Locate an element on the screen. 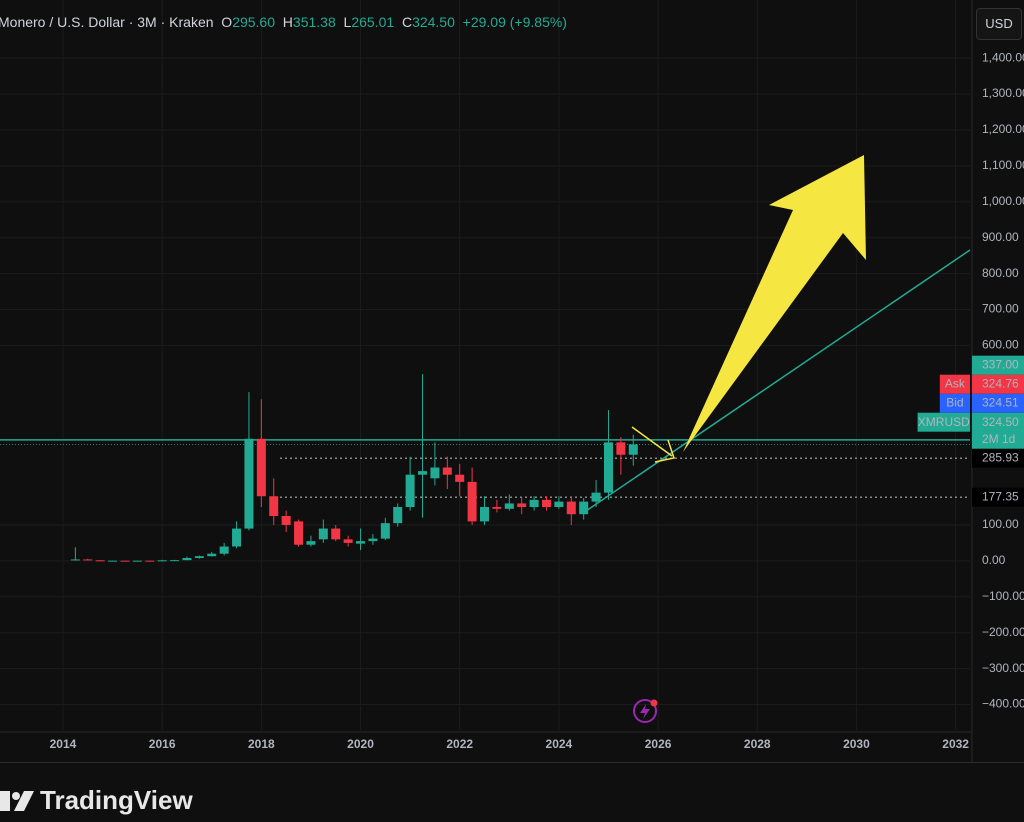 This screenshot has height=822, width=1024. big-arrow is located at coordinates (774, 303).